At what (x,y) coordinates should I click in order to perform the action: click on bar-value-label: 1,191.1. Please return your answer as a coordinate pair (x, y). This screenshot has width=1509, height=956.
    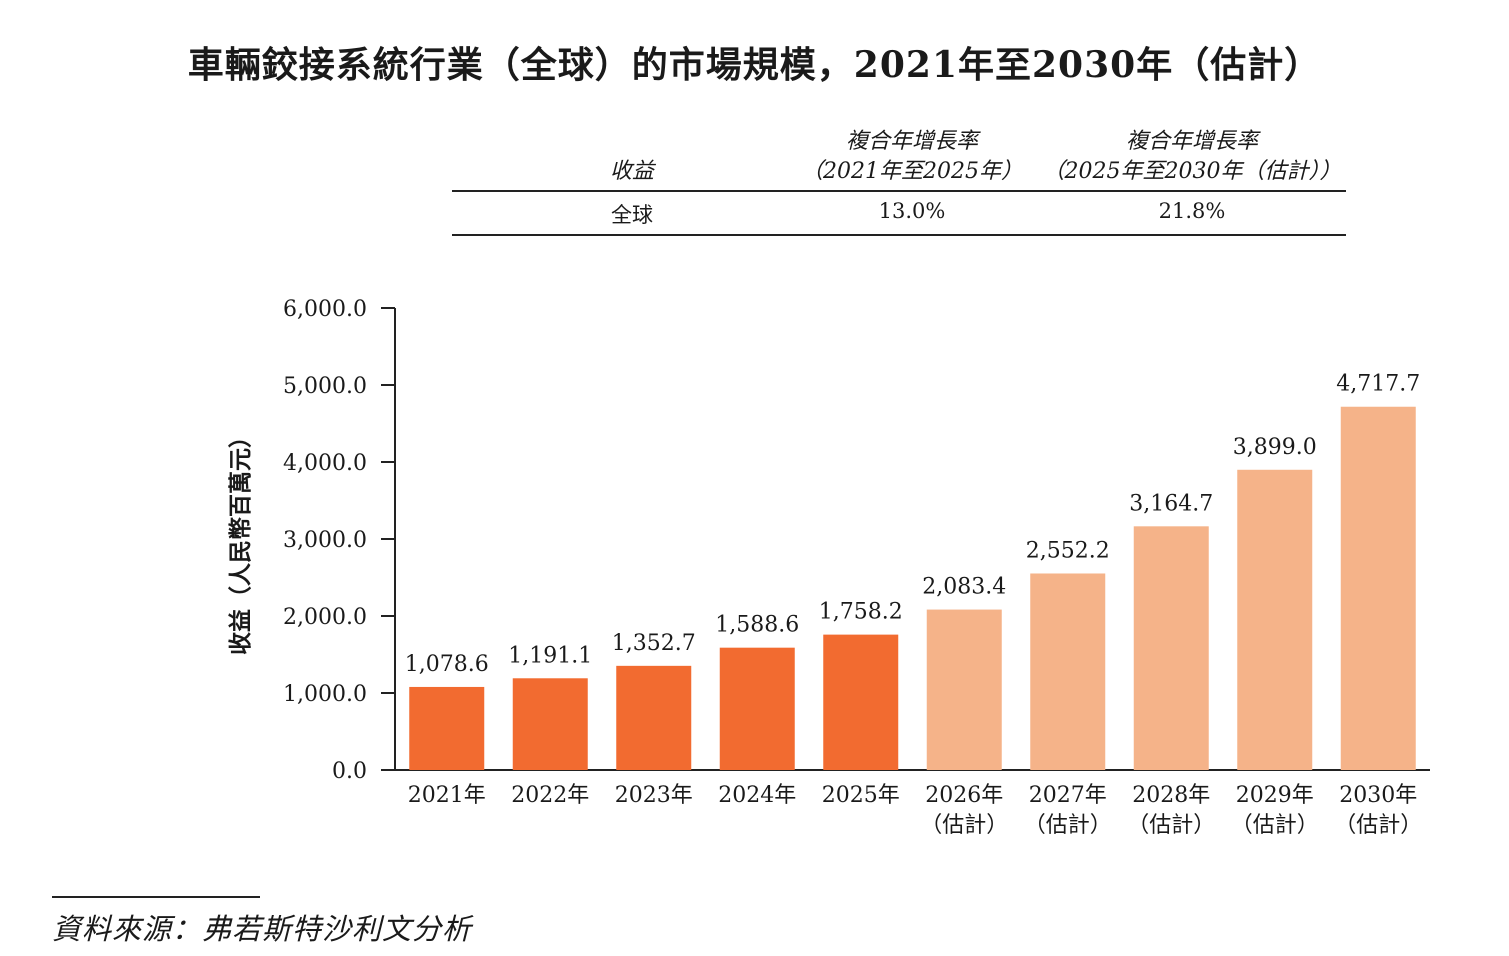
    Looking at the image, I should click on (550, 655).